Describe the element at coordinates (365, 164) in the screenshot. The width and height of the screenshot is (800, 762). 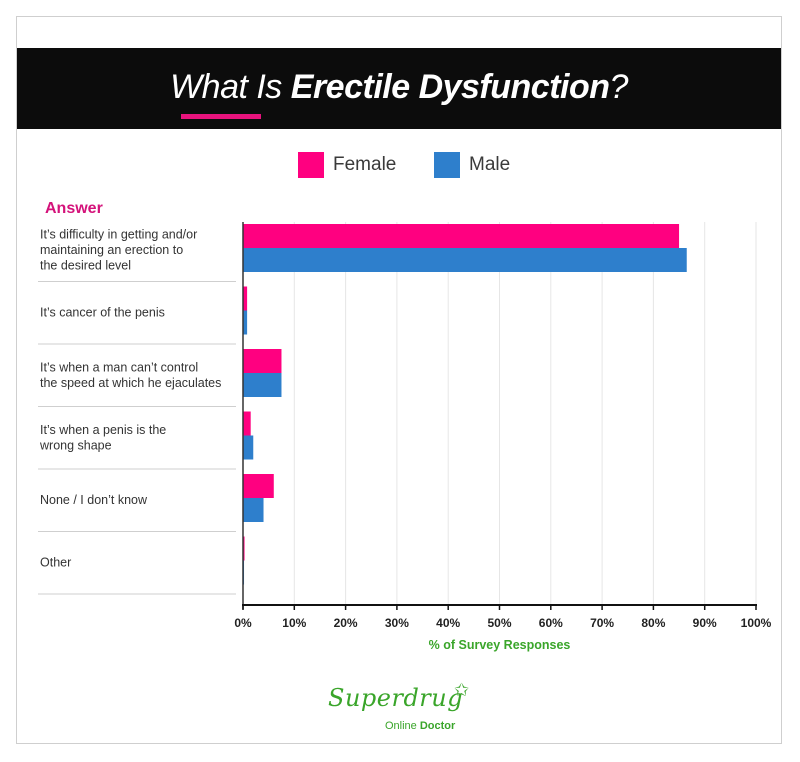
I see `legend-label-female: Female` at that location.